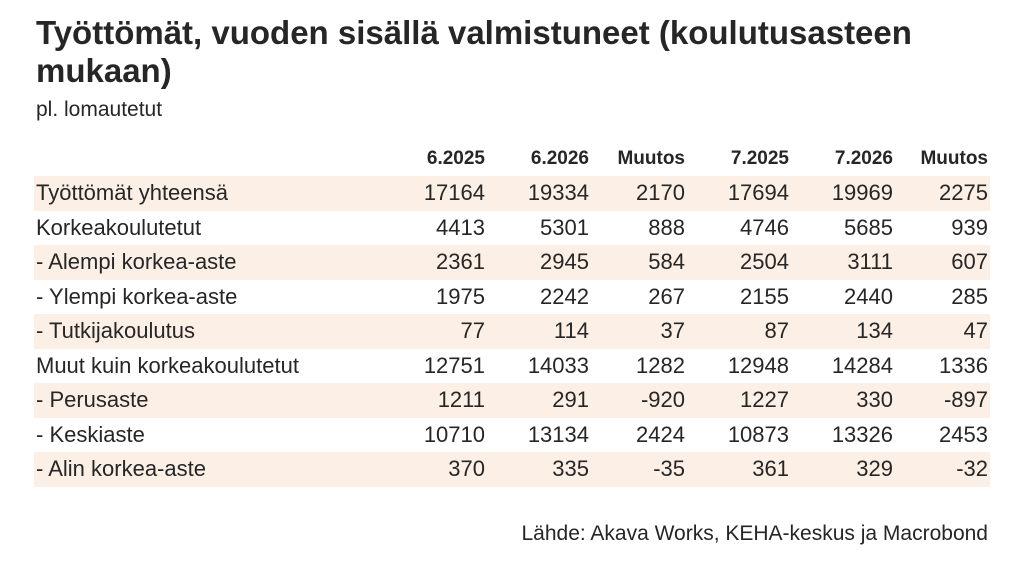 The width and height of the screenshot is (1024, 568). I want to click on table-cell-value: 47, so click(942, 331).